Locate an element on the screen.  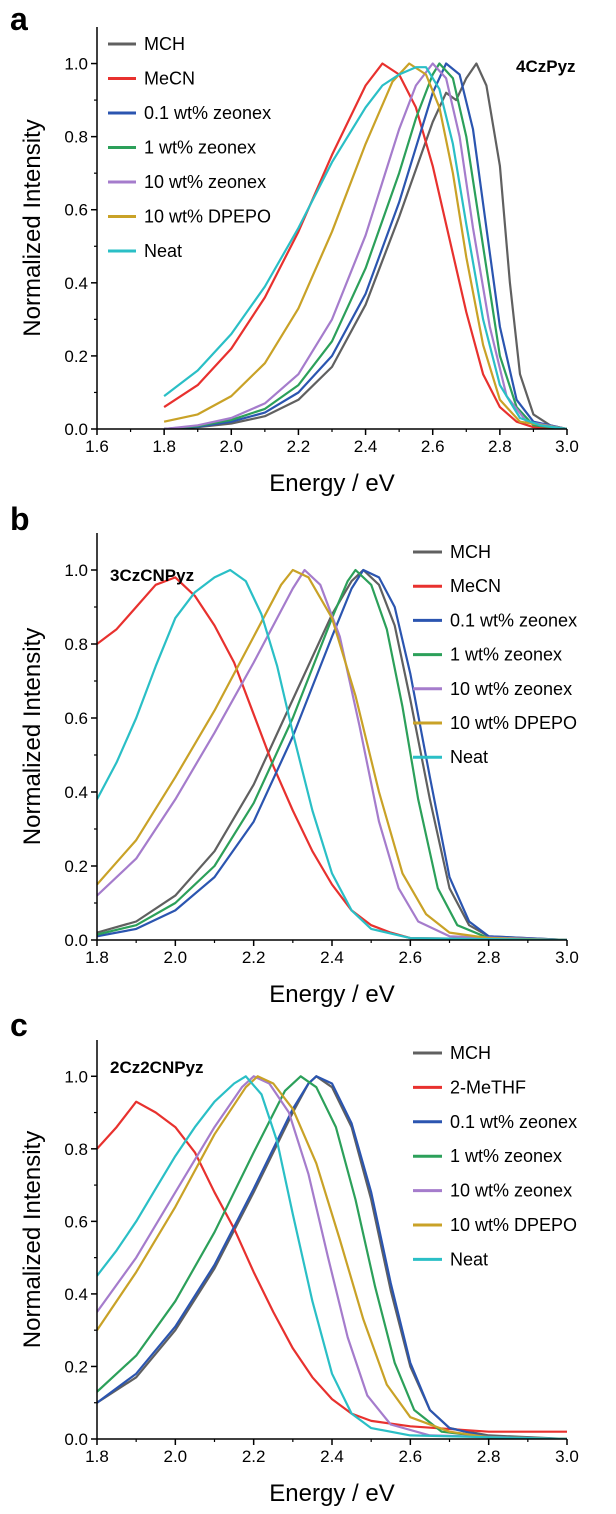
panel-a-legend-label: 0.1 wt% zeonex is located at coordinates (207, 113).